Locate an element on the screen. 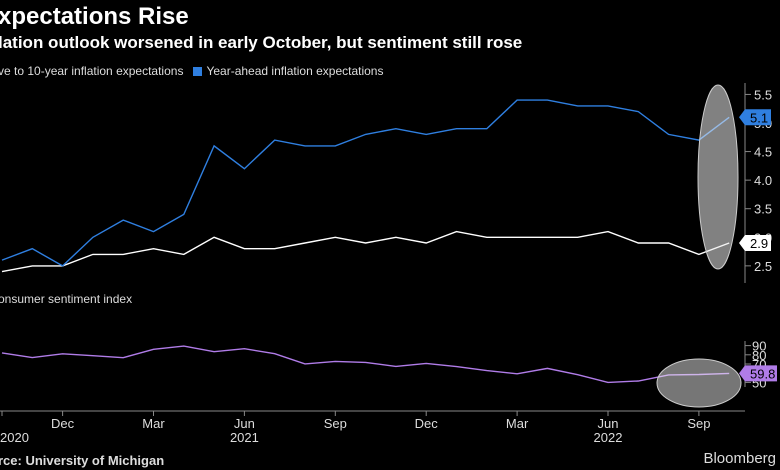  legend-label-year-ahead: Year-ahead inflation expectations is located at coordinates (295, 71).